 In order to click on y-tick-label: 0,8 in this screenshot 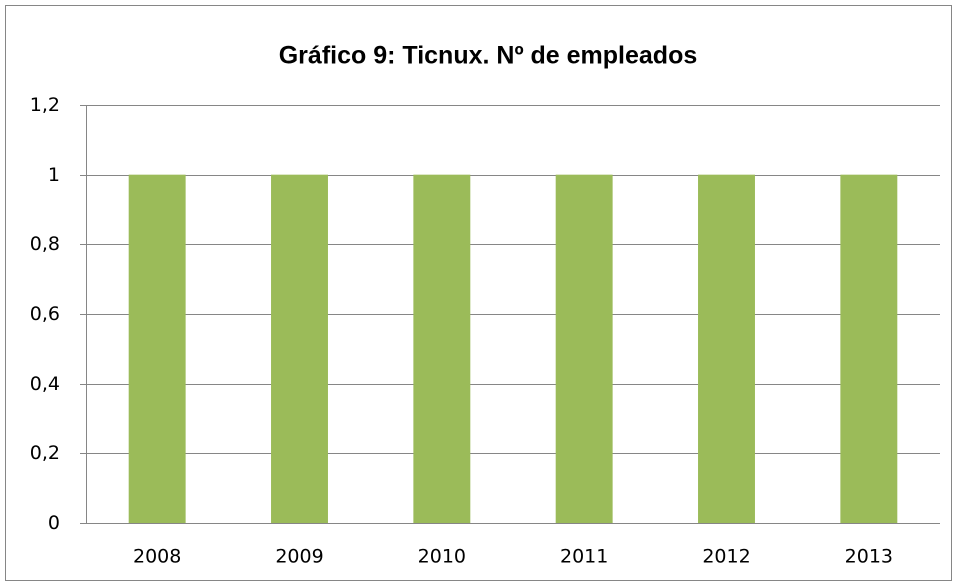, I will do `click(45, 244)`.